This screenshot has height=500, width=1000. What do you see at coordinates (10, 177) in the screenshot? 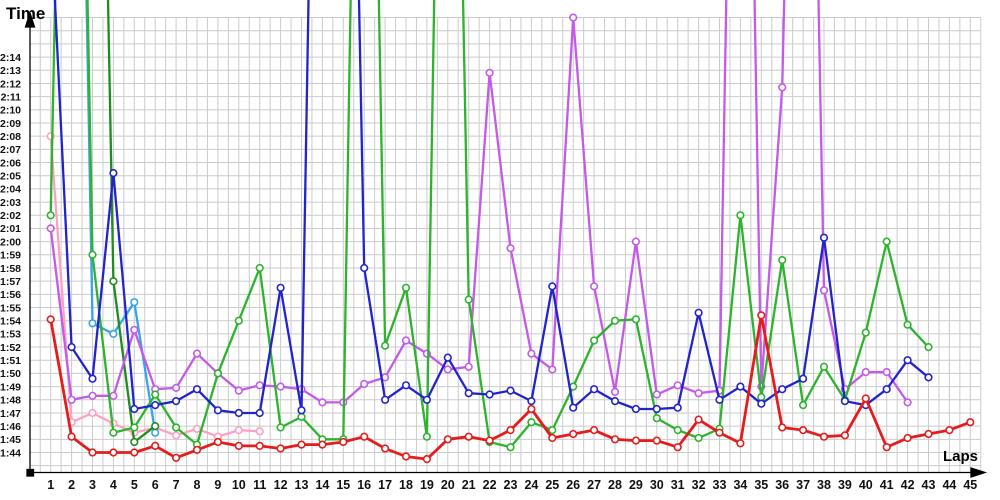
I see `svg-text: 2:05` at bounding box center [10, 177].